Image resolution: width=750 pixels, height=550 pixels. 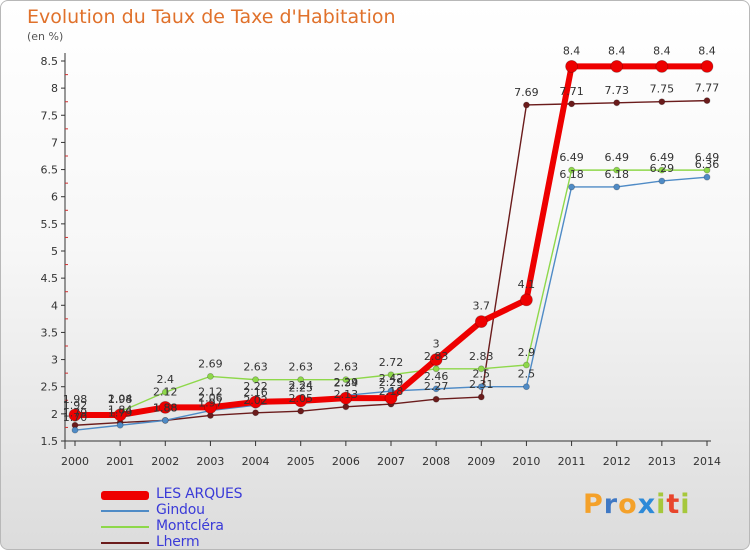 I want to click on data-label-gindou: 6.36, so click(x=707, y=164).